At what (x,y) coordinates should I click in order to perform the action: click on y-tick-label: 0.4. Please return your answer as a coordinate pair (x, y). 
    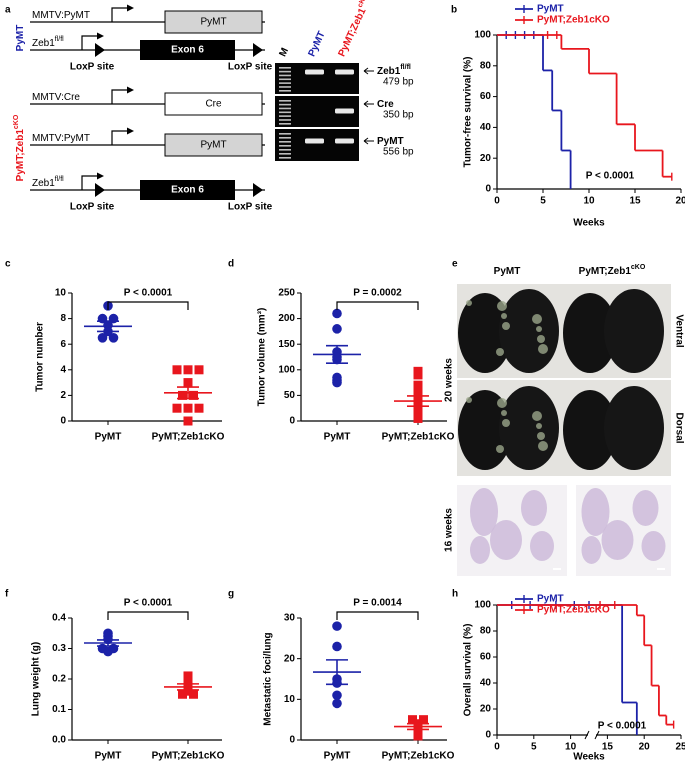
    Looking at the image, I should click on (59, 618).